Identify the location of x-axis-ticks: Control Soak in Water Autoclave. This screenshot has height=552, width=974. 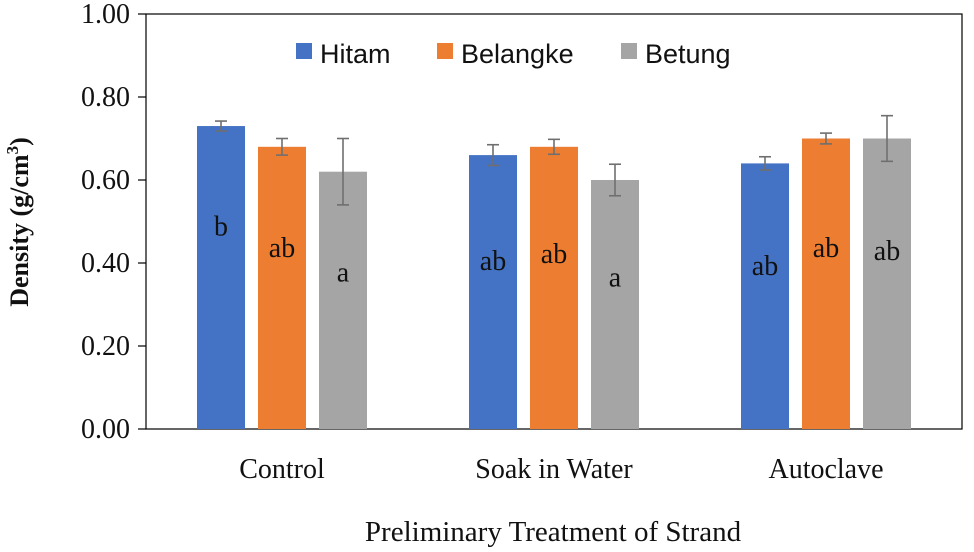
(561, 469).